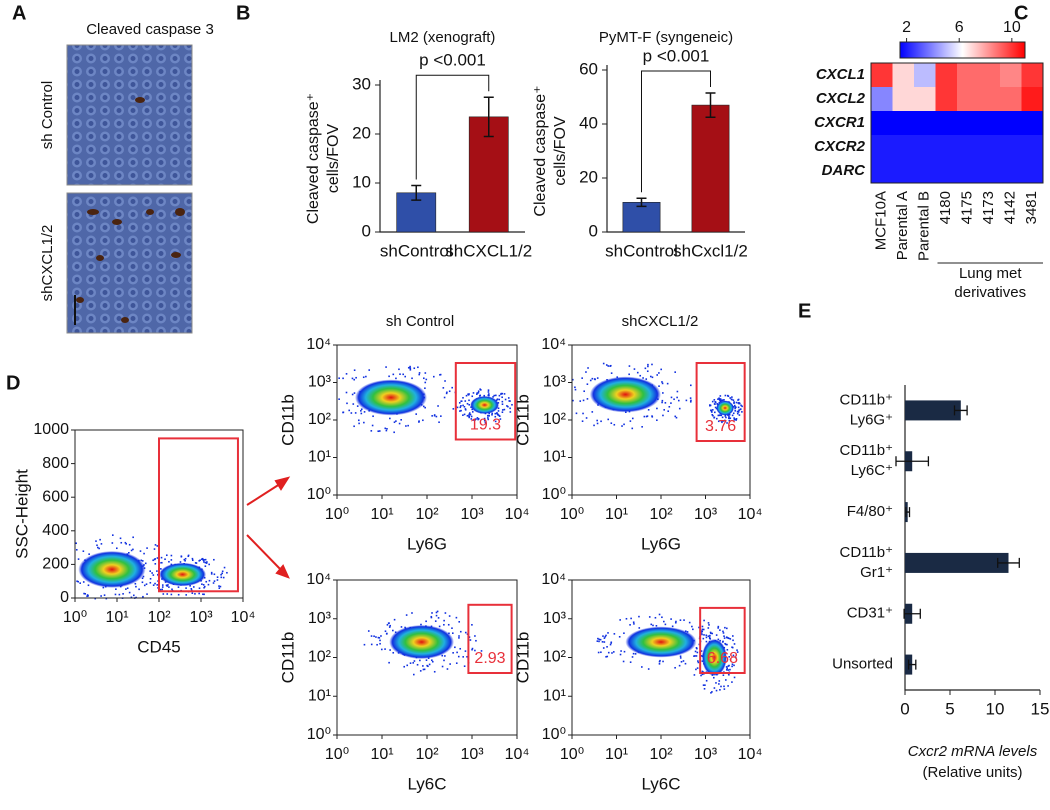  I want to click on y-tick-label: 10², so click(555, 657).